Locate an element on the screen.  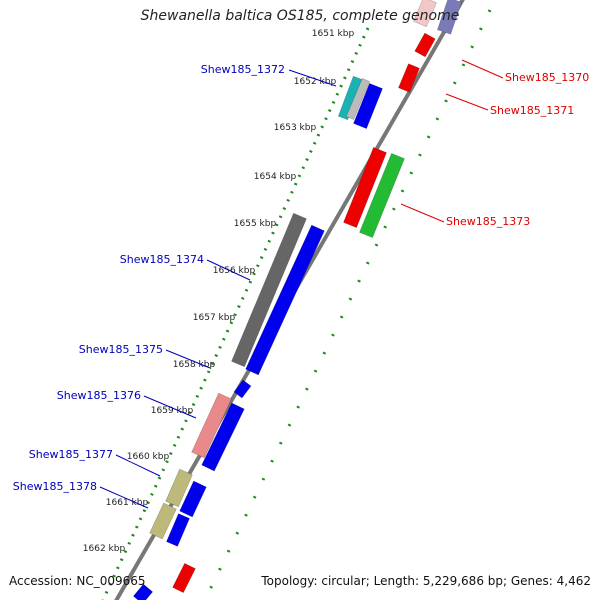
gene-blue-bottom is located at coordinates (143, 591).